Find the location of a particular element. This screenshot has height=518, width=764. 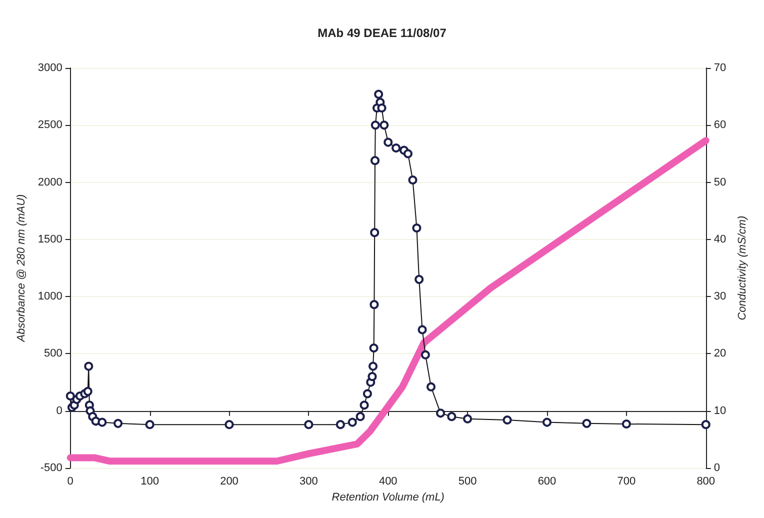

chart-title: MAb 49 DEAE 11/08/07 is located at coordinates (382, 33).